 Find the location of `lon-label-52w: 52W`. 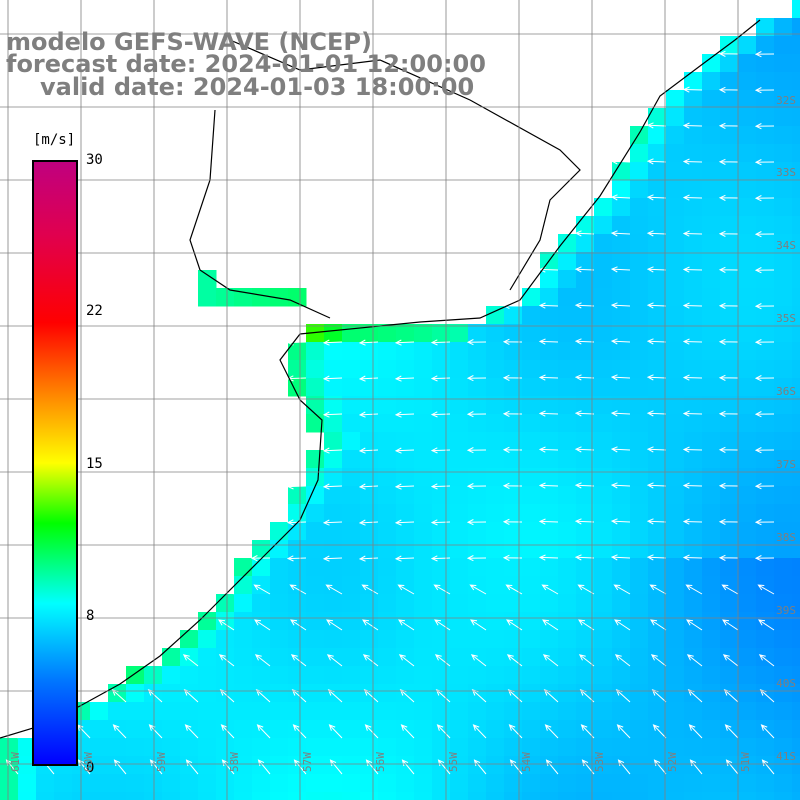

lon-label-52w: 52W is located at coordinates (672, 762).